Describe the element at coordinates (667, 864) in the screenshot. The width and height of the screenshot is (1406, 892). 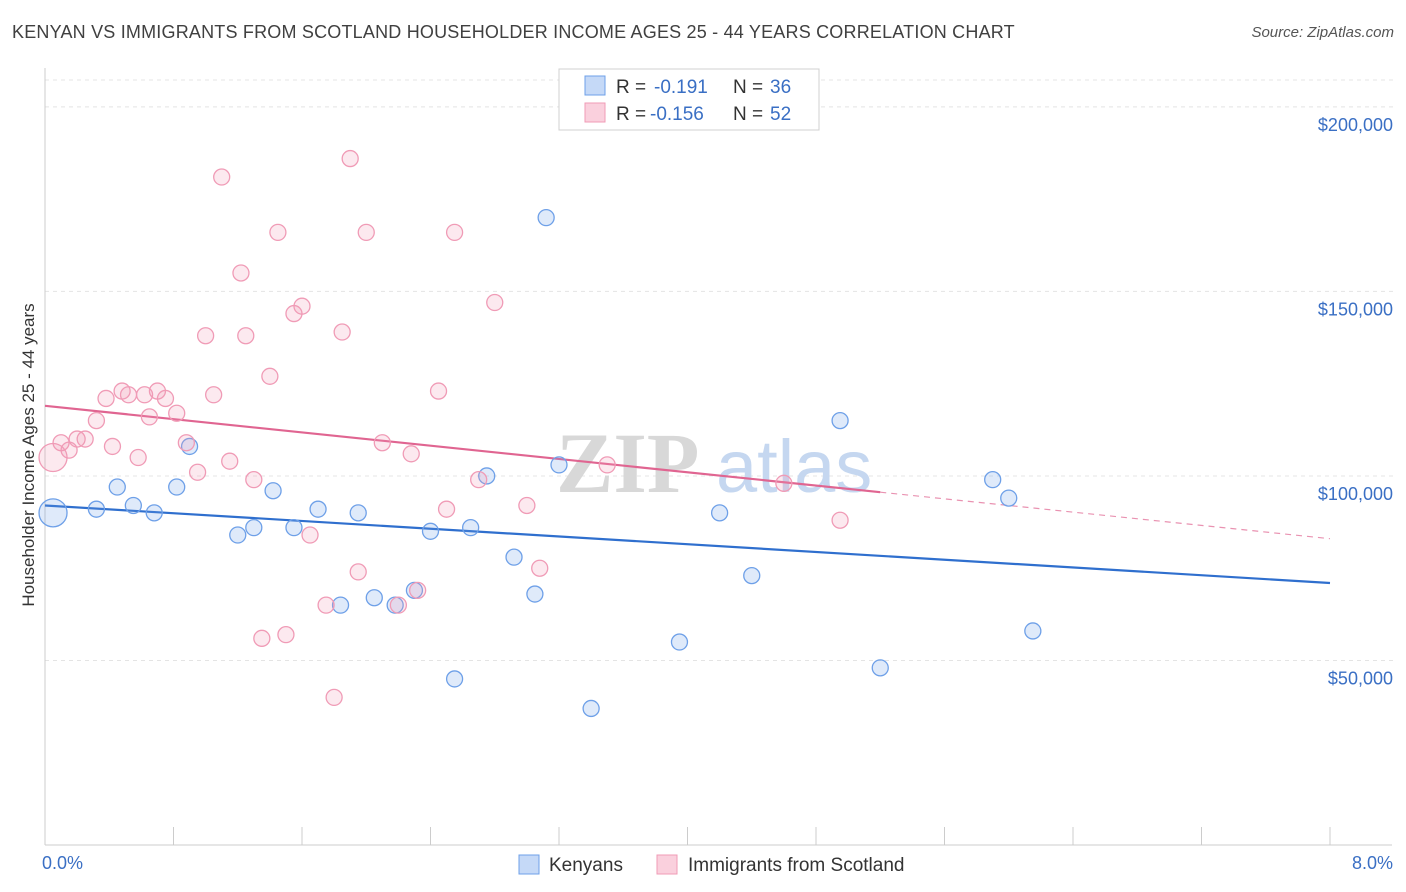
I see `bottom-legend-pink-swatch` at that location.